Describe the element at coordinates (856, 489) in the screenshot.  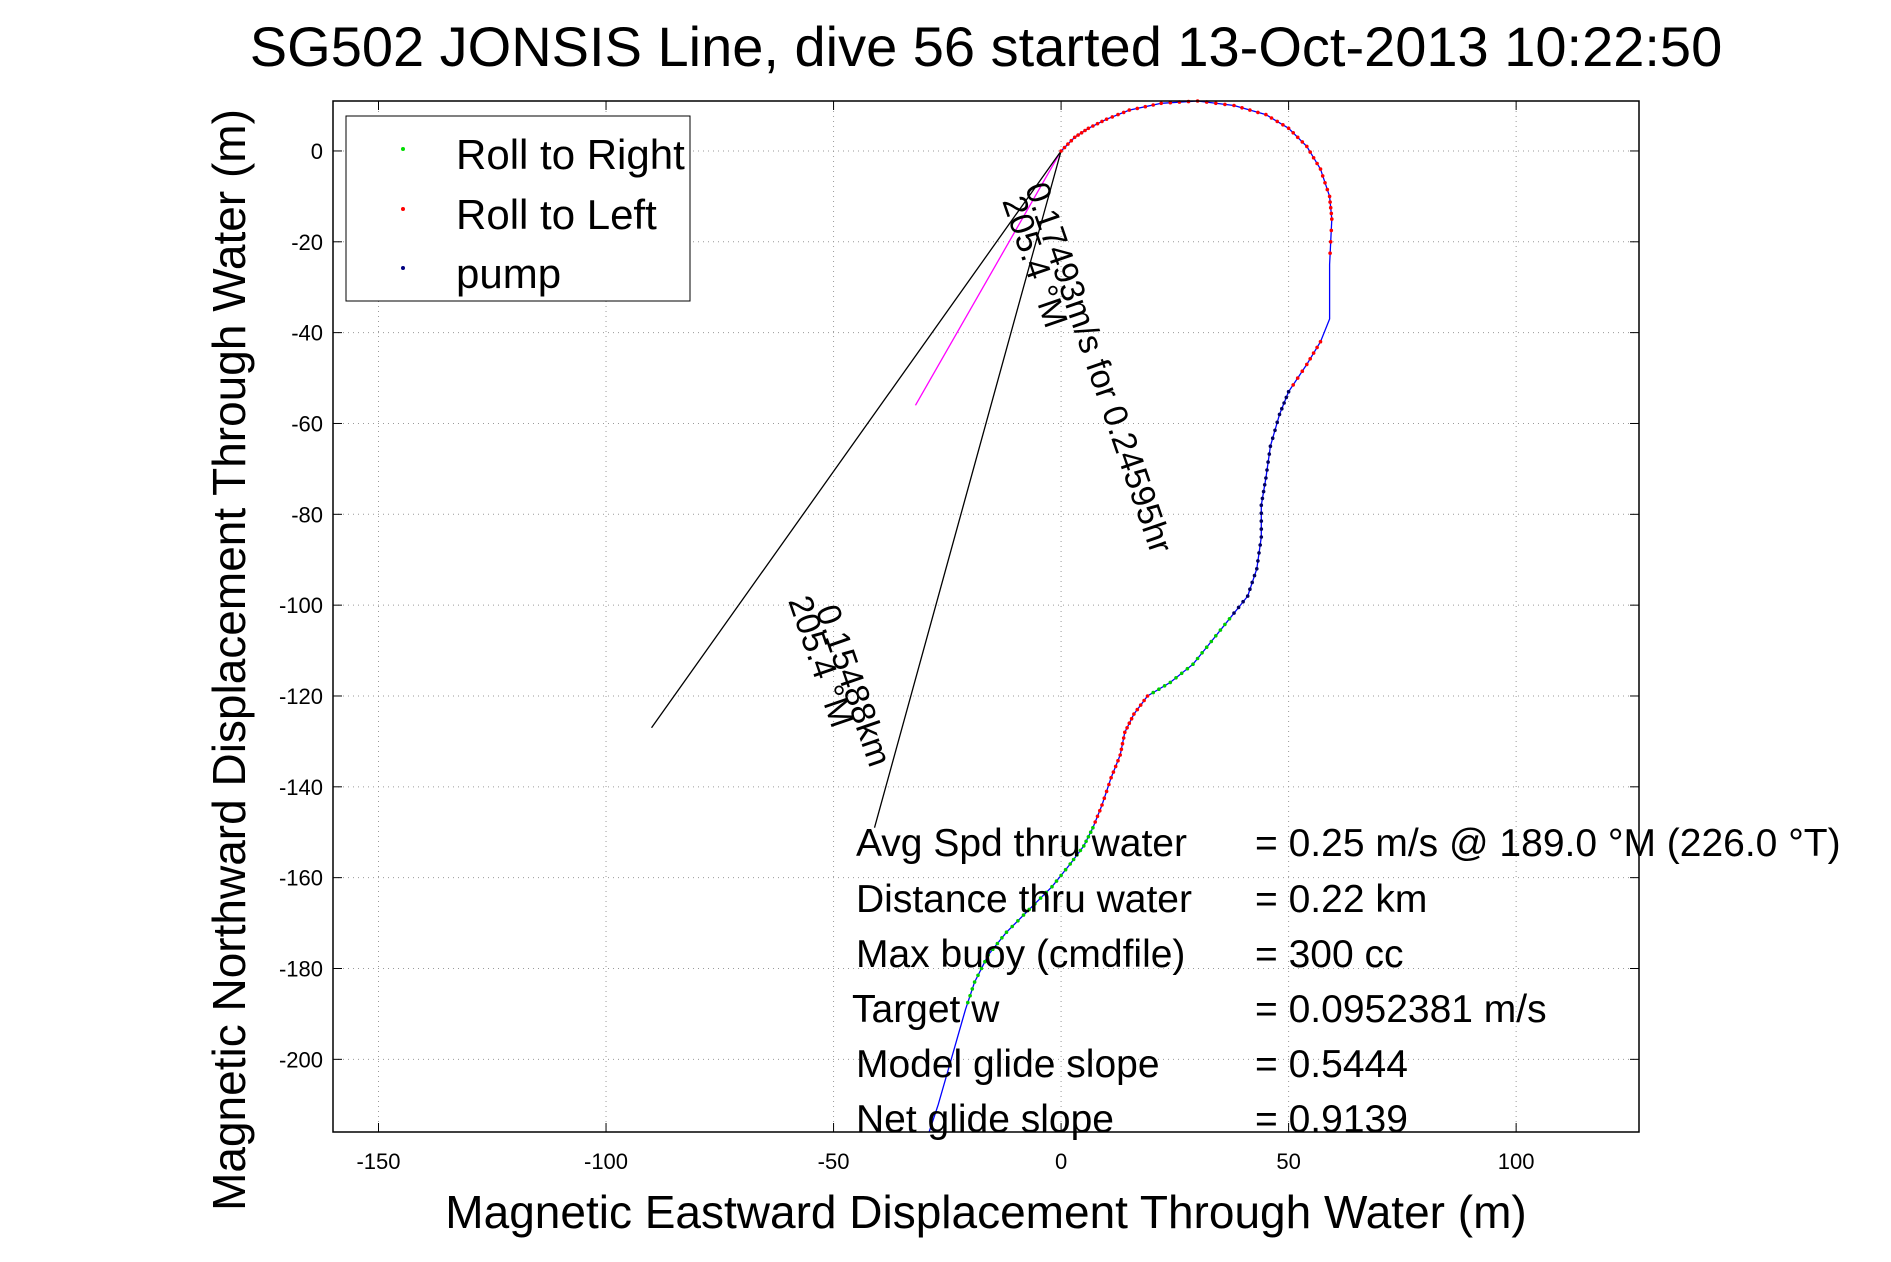
I see `current-lines` at that location.